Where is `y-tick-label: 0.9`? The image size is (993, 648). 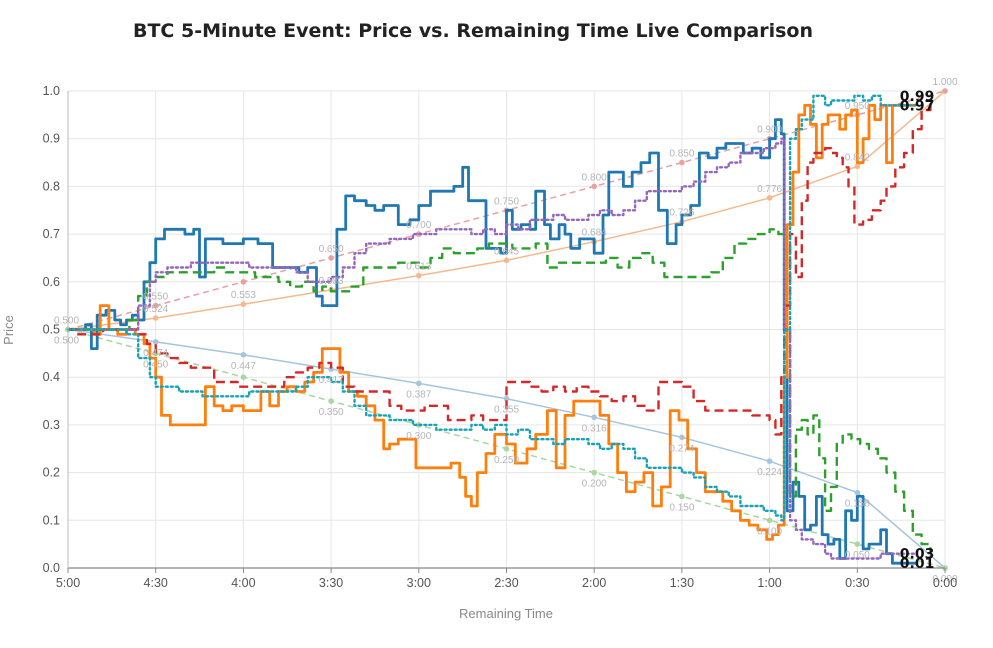
y-tick-label: 0.9 is located at coordinates (51, 139).